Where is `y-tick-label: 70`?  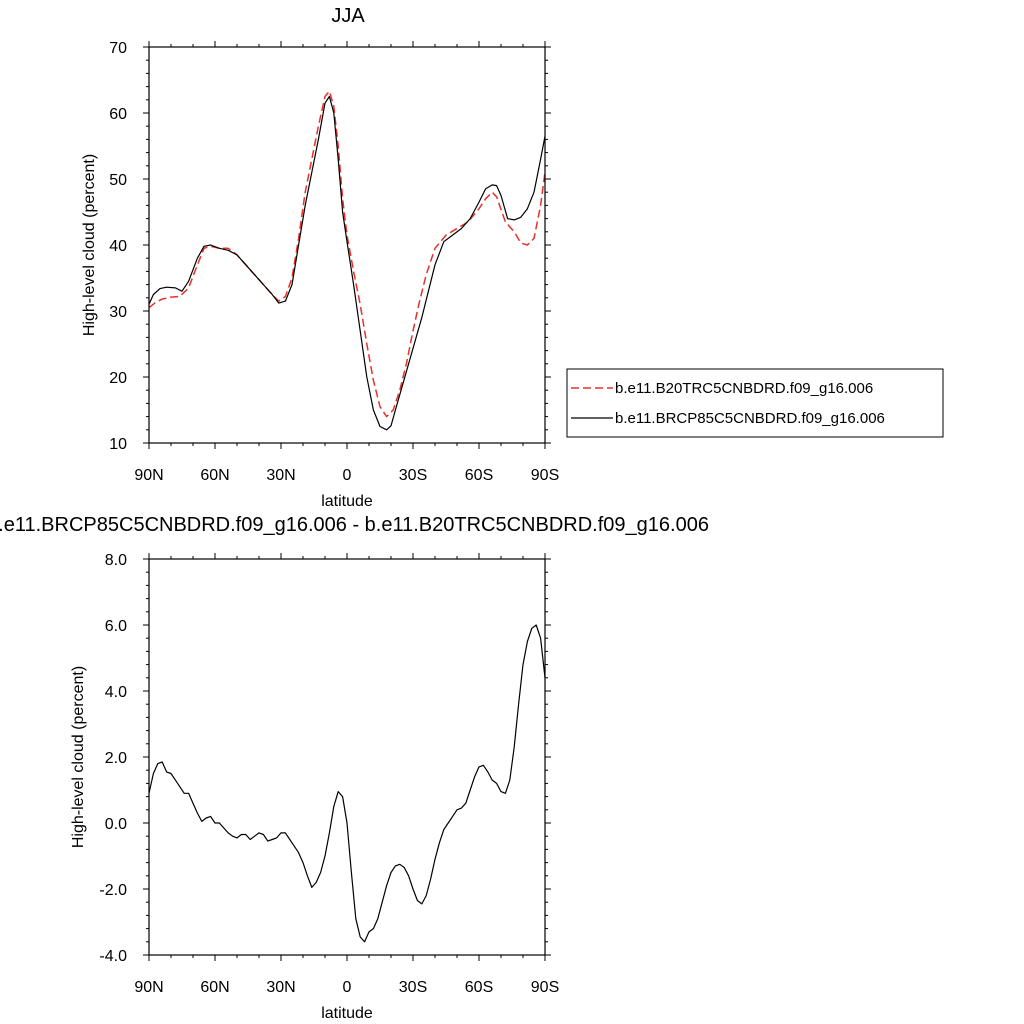 y-tick-label: 70 is located at coordinates (118, 48).